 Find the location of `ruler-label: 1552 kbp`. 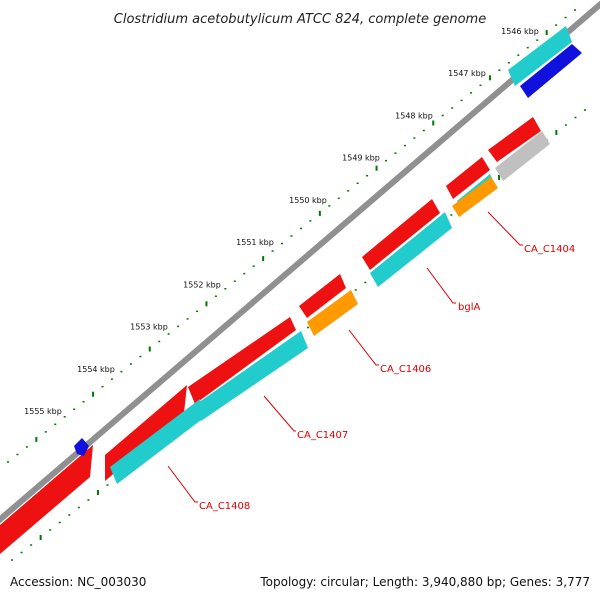

ruler-label: 1552 kbp is located at coordinates (202, 284).